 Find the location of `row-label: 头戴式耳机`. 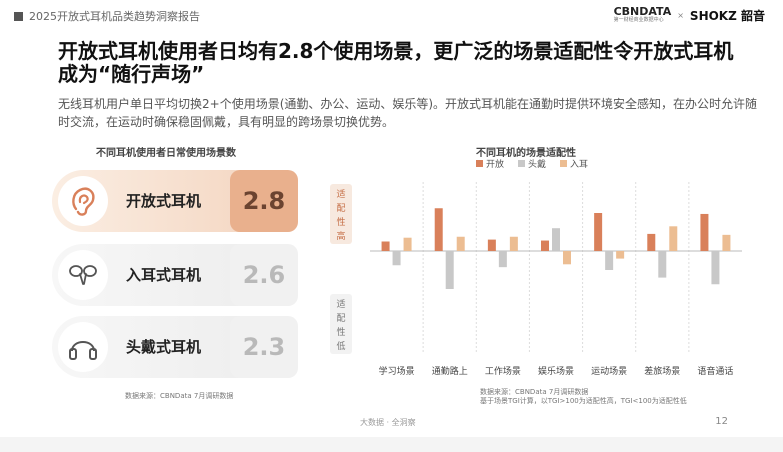

row-label: 头戴式耳机 is located at coordinates (164, 347).